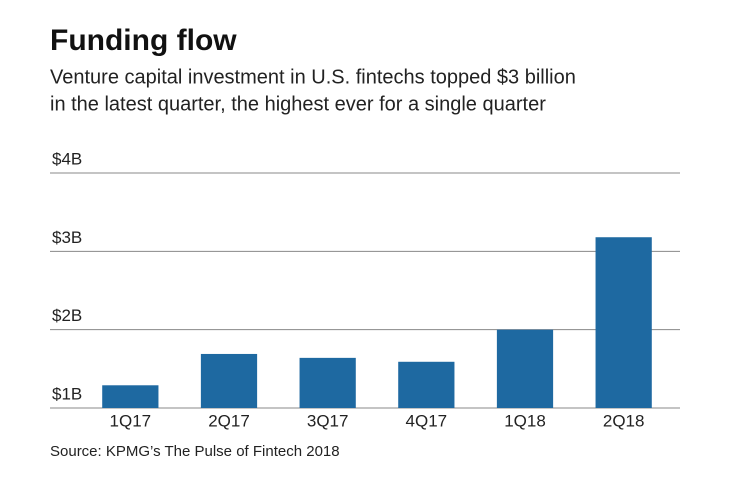 The image size is (740, 482). What do you see at coordinates (67, 393) in the screenshot?
I see `y-tick-label: $1B` at bounding box center [67, 393].